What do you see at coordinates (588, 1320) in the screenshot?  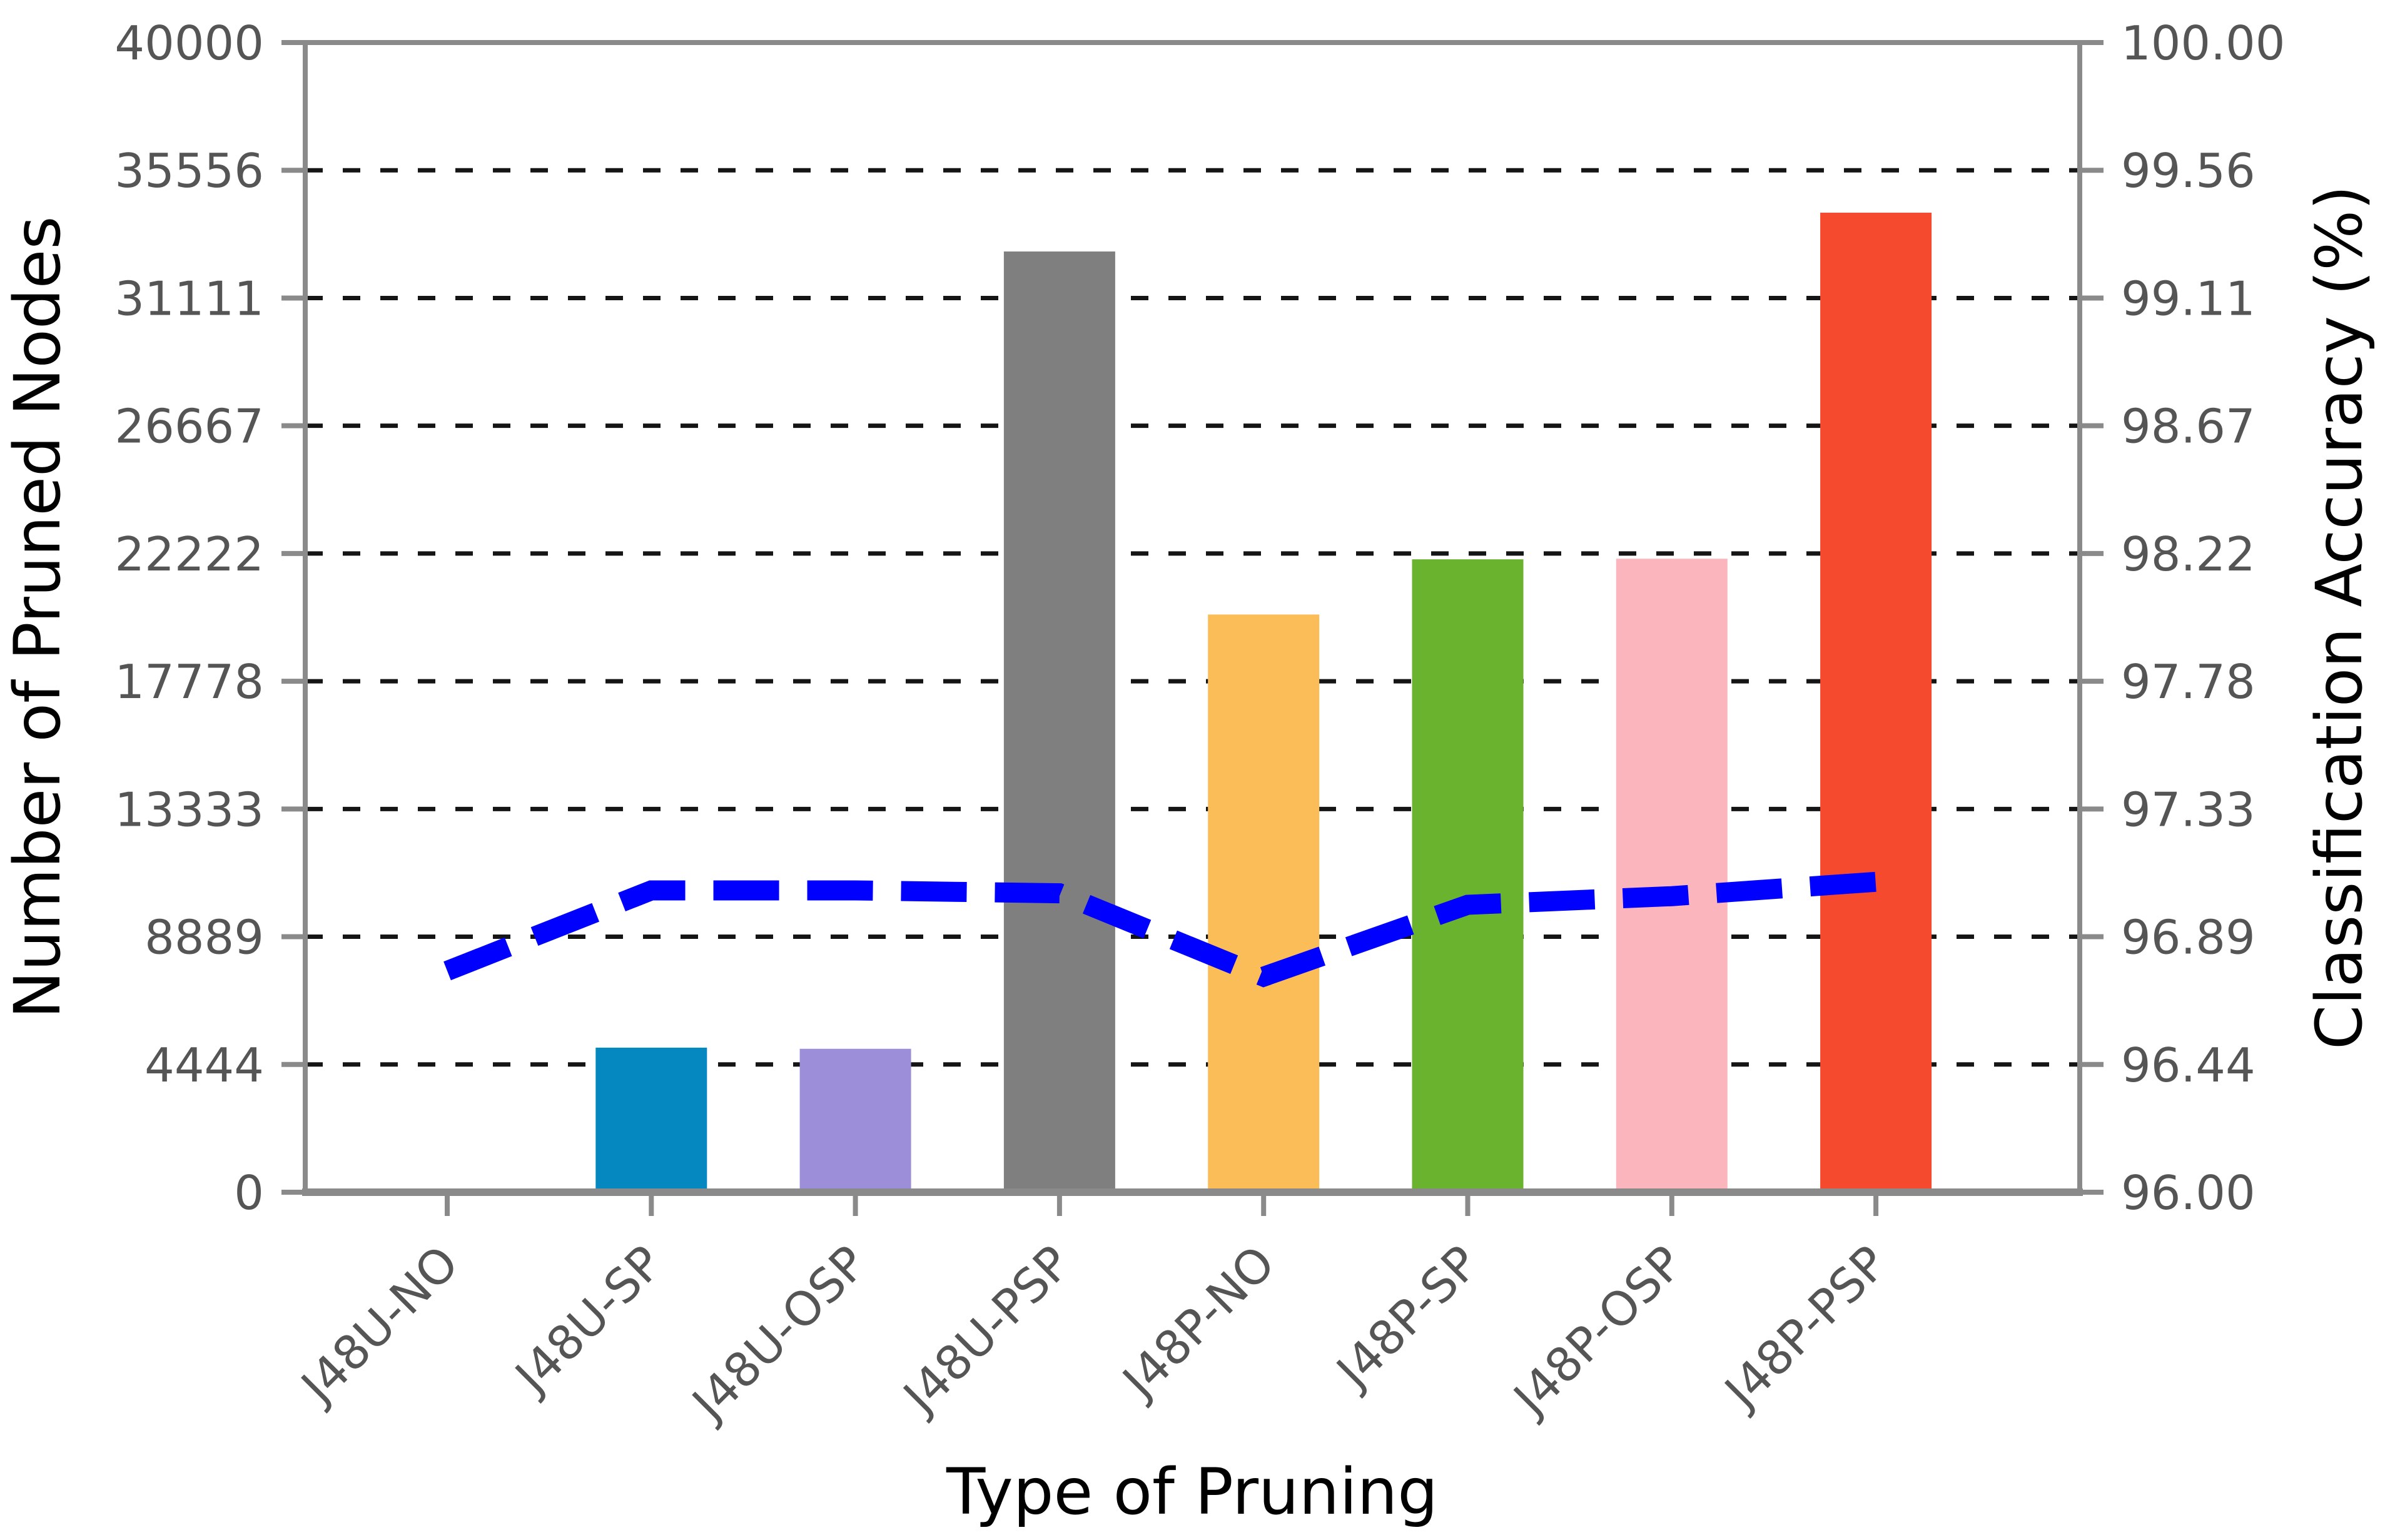 I see `x-tick-label: J48U-SP` at bounding box center [588, 1320].